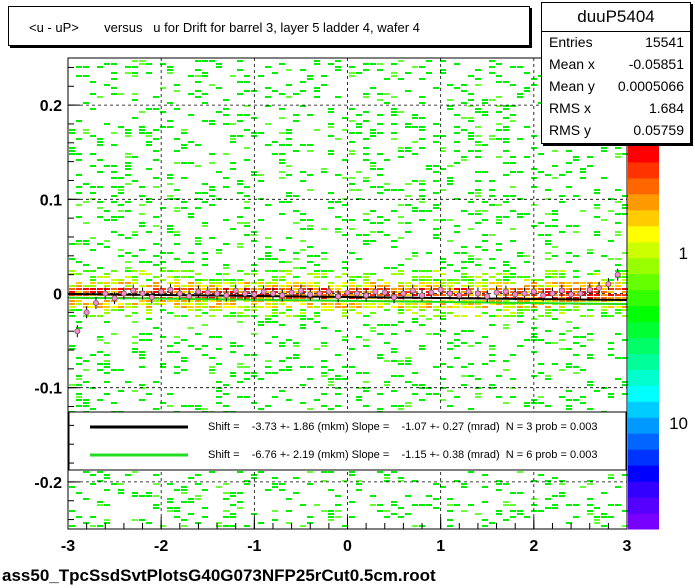 The image size is (695, 588). Describe the element at coordinates (533, 546) in the screenshot. I see `x-tick-label: 2` at that location.